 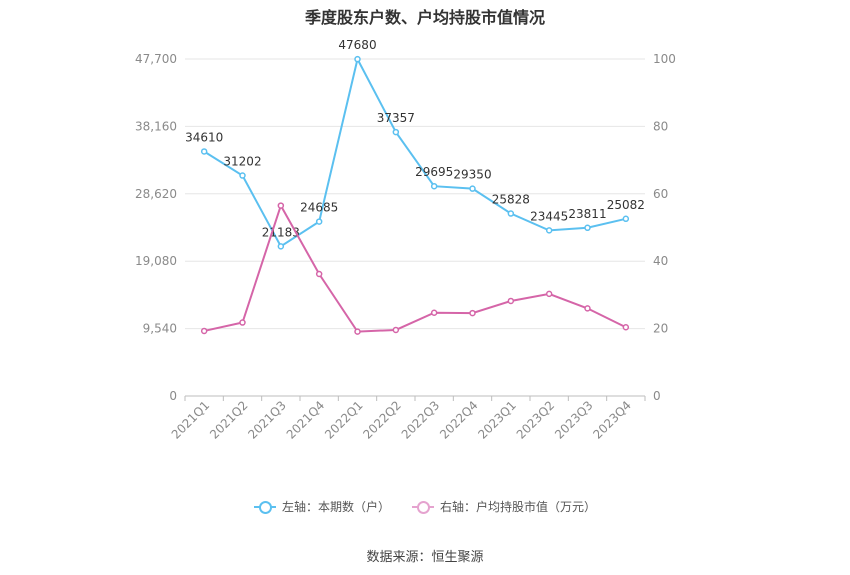 I want to click on legend-label-left: 左轴：本期数（户）, so click(x=335, y=507).